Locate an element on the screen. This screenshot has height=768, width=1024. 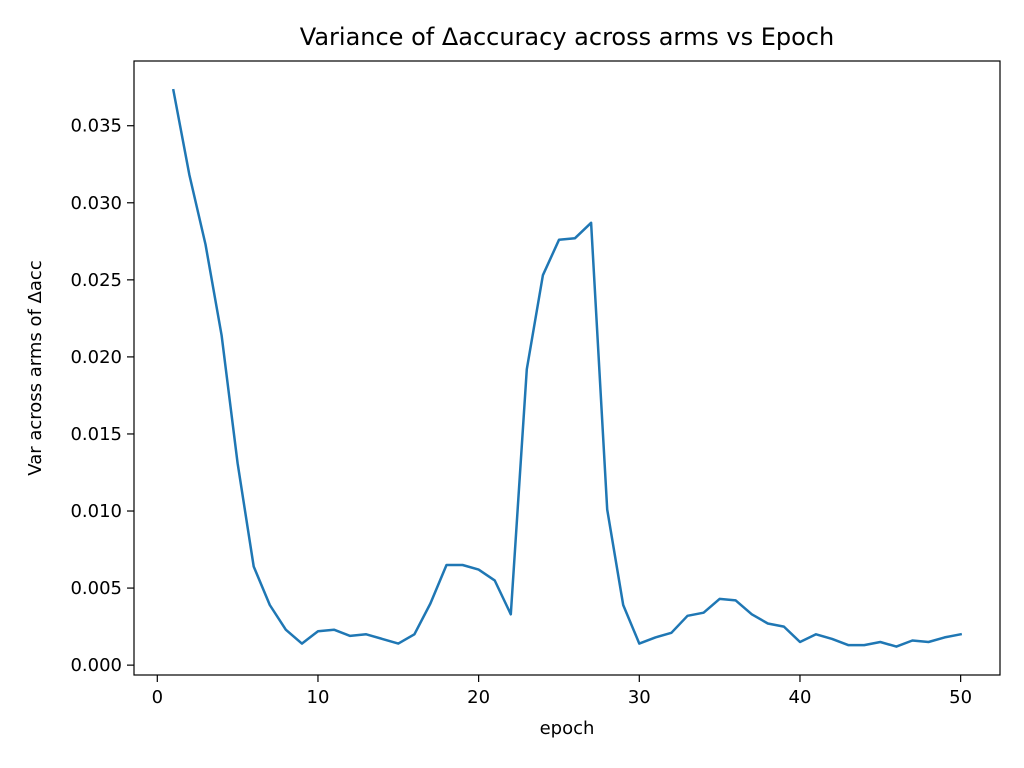
y-axis-label: Var across arms of Δacc is located at coordinates (35, 367).